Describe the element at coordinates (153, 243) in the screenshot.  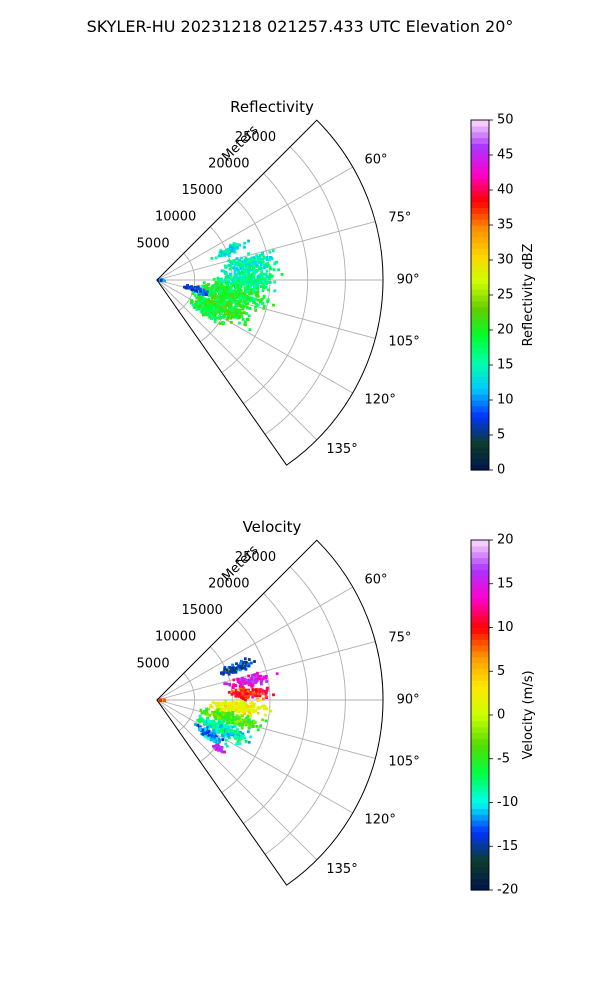
I see `range-tick-label: 5000` at that location.